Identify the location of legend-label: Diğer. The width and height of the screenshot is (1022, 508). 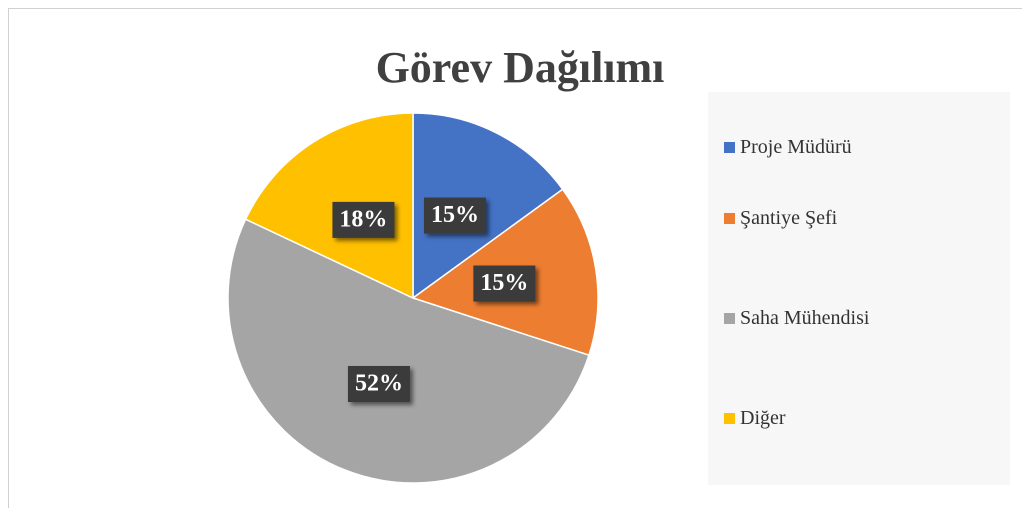
(763, 418).